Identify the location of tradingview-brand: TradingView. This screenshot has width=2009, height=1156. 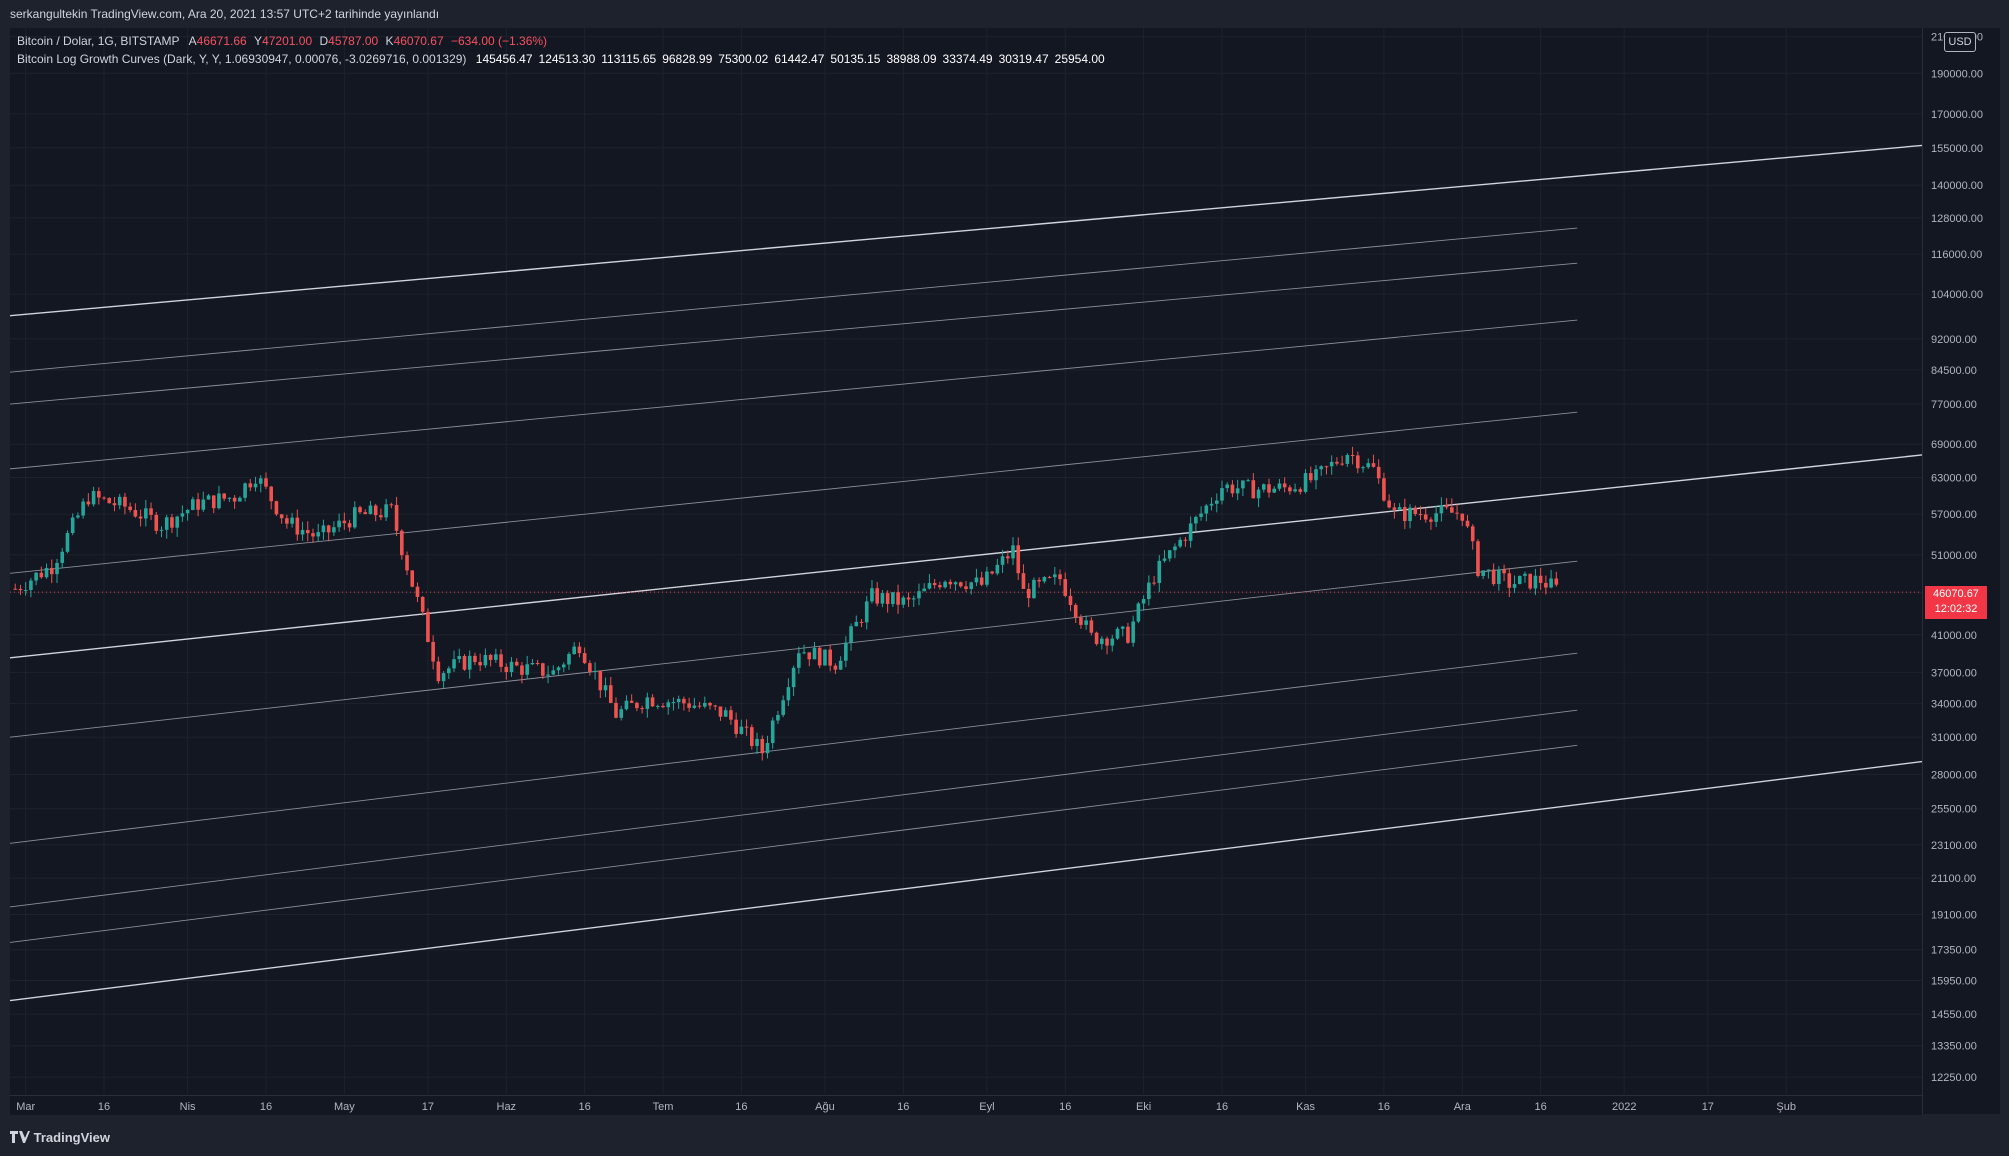
(60, 1137).